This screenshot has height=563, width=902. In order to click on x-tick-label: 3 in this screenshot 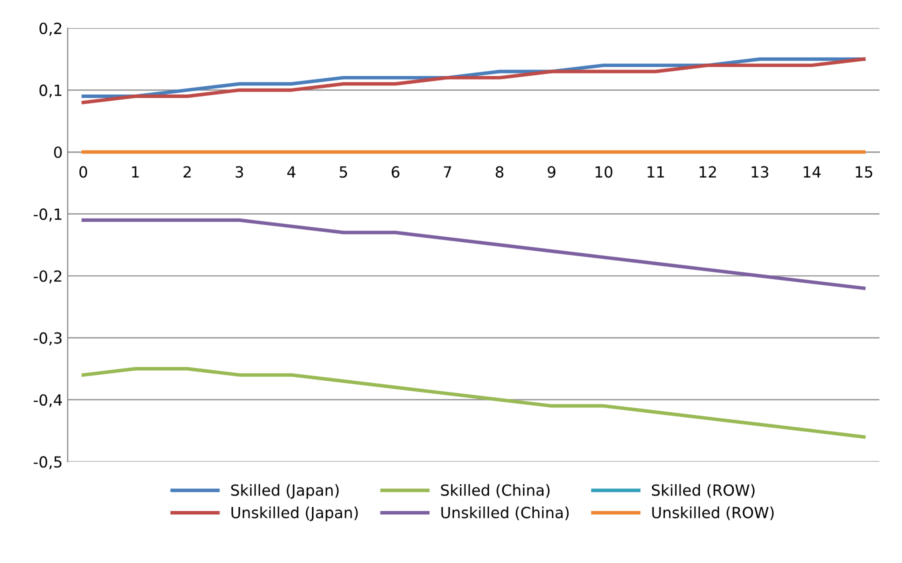, I will do `click(240, 172)`.